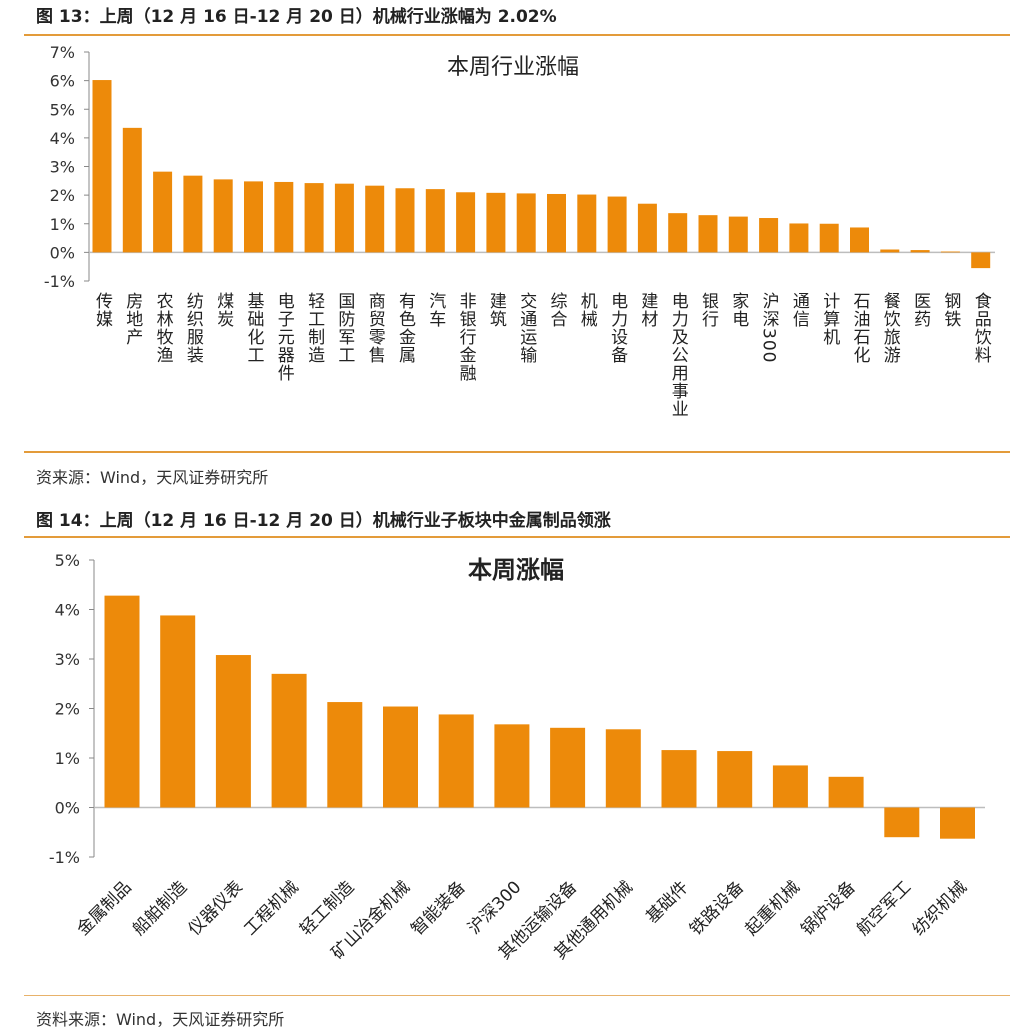  Describe the element at coordinates (860, 328) in the screenshot. I see `chart1-category-label: 石油石化` at that location.